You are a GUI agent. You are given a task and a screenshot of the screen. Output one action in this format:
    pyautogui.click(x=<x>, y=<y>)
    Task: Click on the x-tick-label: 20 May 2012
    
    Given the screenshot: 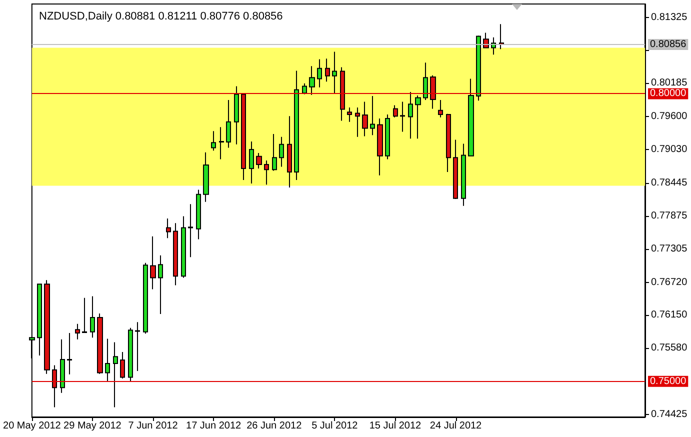 What is the action you would take?
    pyautogui.click(x=32, y=426)
    